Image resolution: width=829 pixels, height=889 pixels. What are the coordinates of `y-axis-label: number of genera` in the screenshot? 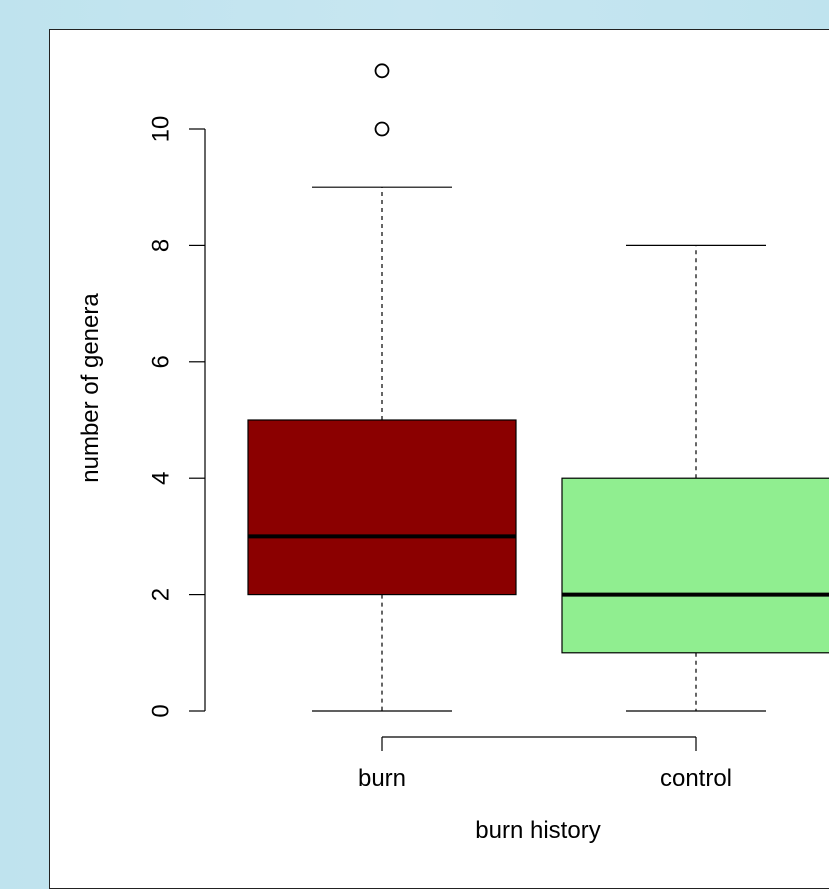 It's located at (90, 388).